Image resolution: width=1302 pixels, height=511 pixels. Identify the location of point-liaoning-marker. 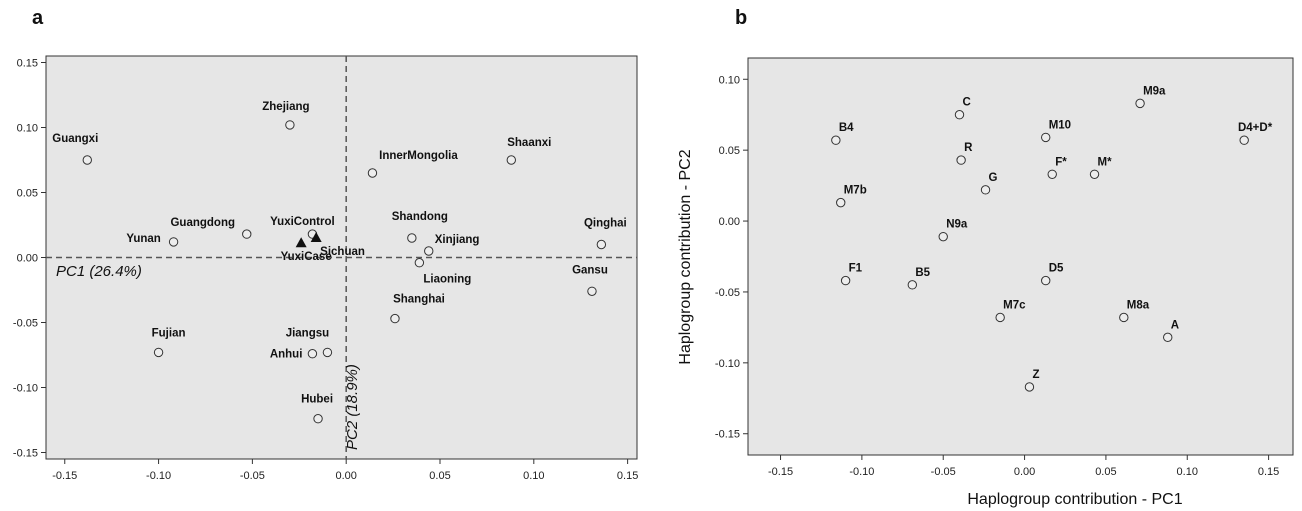
(419, 263).